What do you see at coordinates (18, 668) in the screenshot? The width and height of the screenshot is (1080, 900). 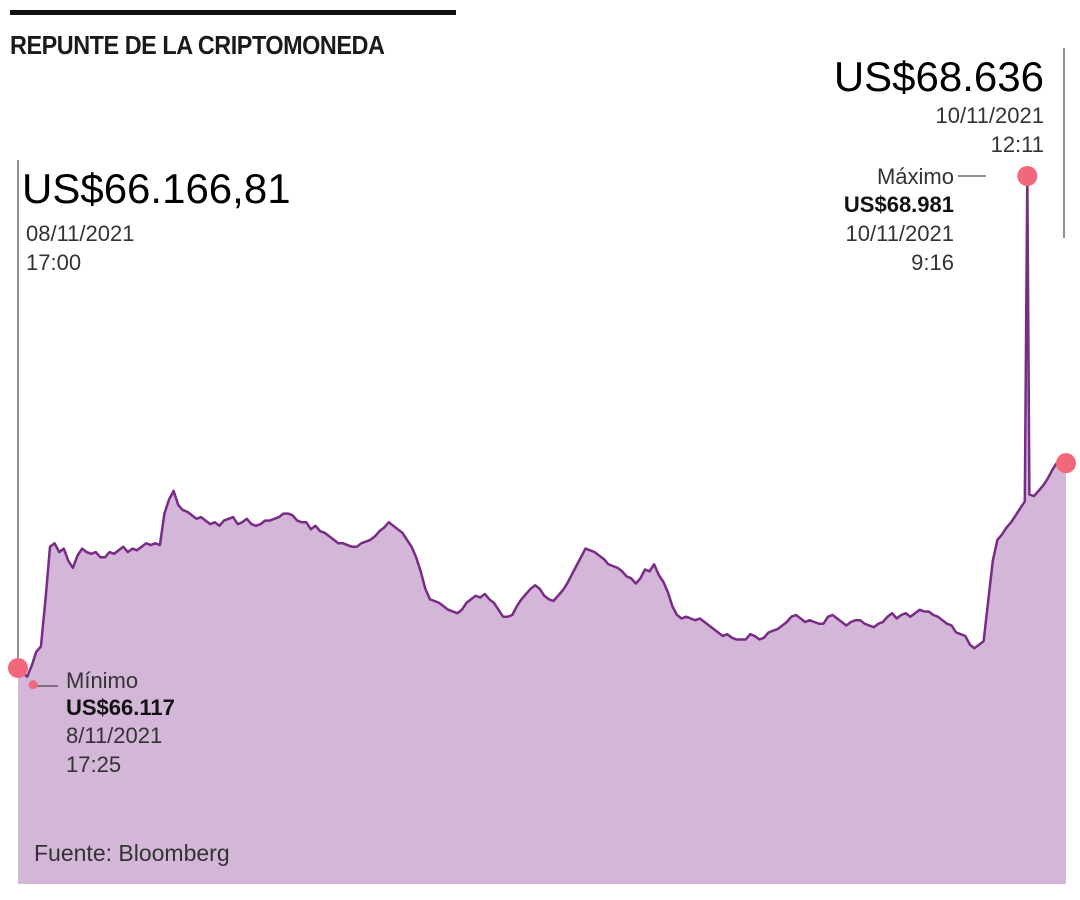 I see `start-marker` at bounding box center [18, 668].